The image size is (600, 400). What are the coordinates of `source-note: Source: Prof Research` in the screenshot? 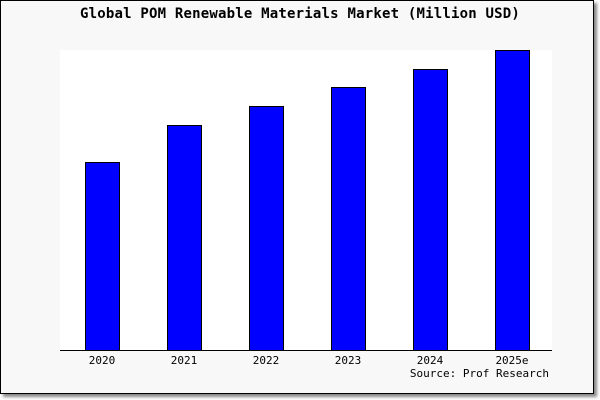 It's located at (479, 373).